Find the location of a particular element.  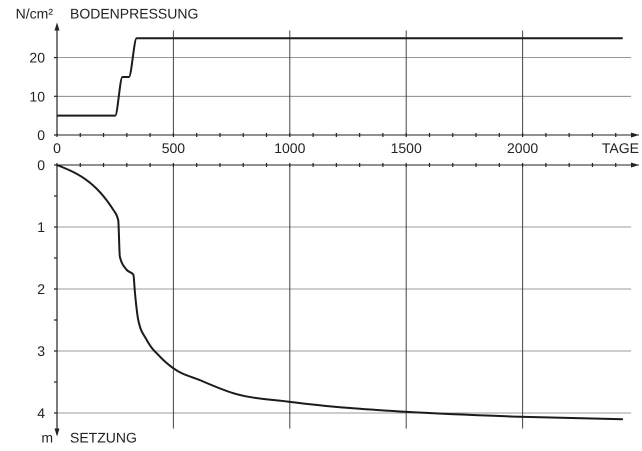

text: SETZUNG is located at coordinates (103, 438).